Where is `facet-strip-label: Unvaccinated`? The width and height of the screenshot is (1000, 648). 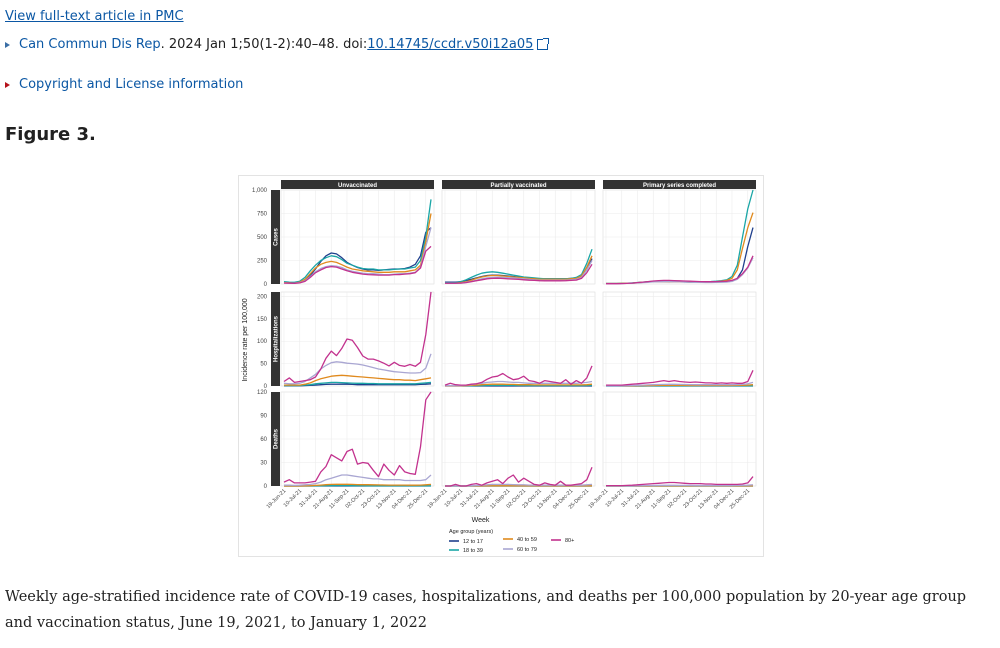 facet-strip-label: Unvaccinated is located at coordinates (357, 186).